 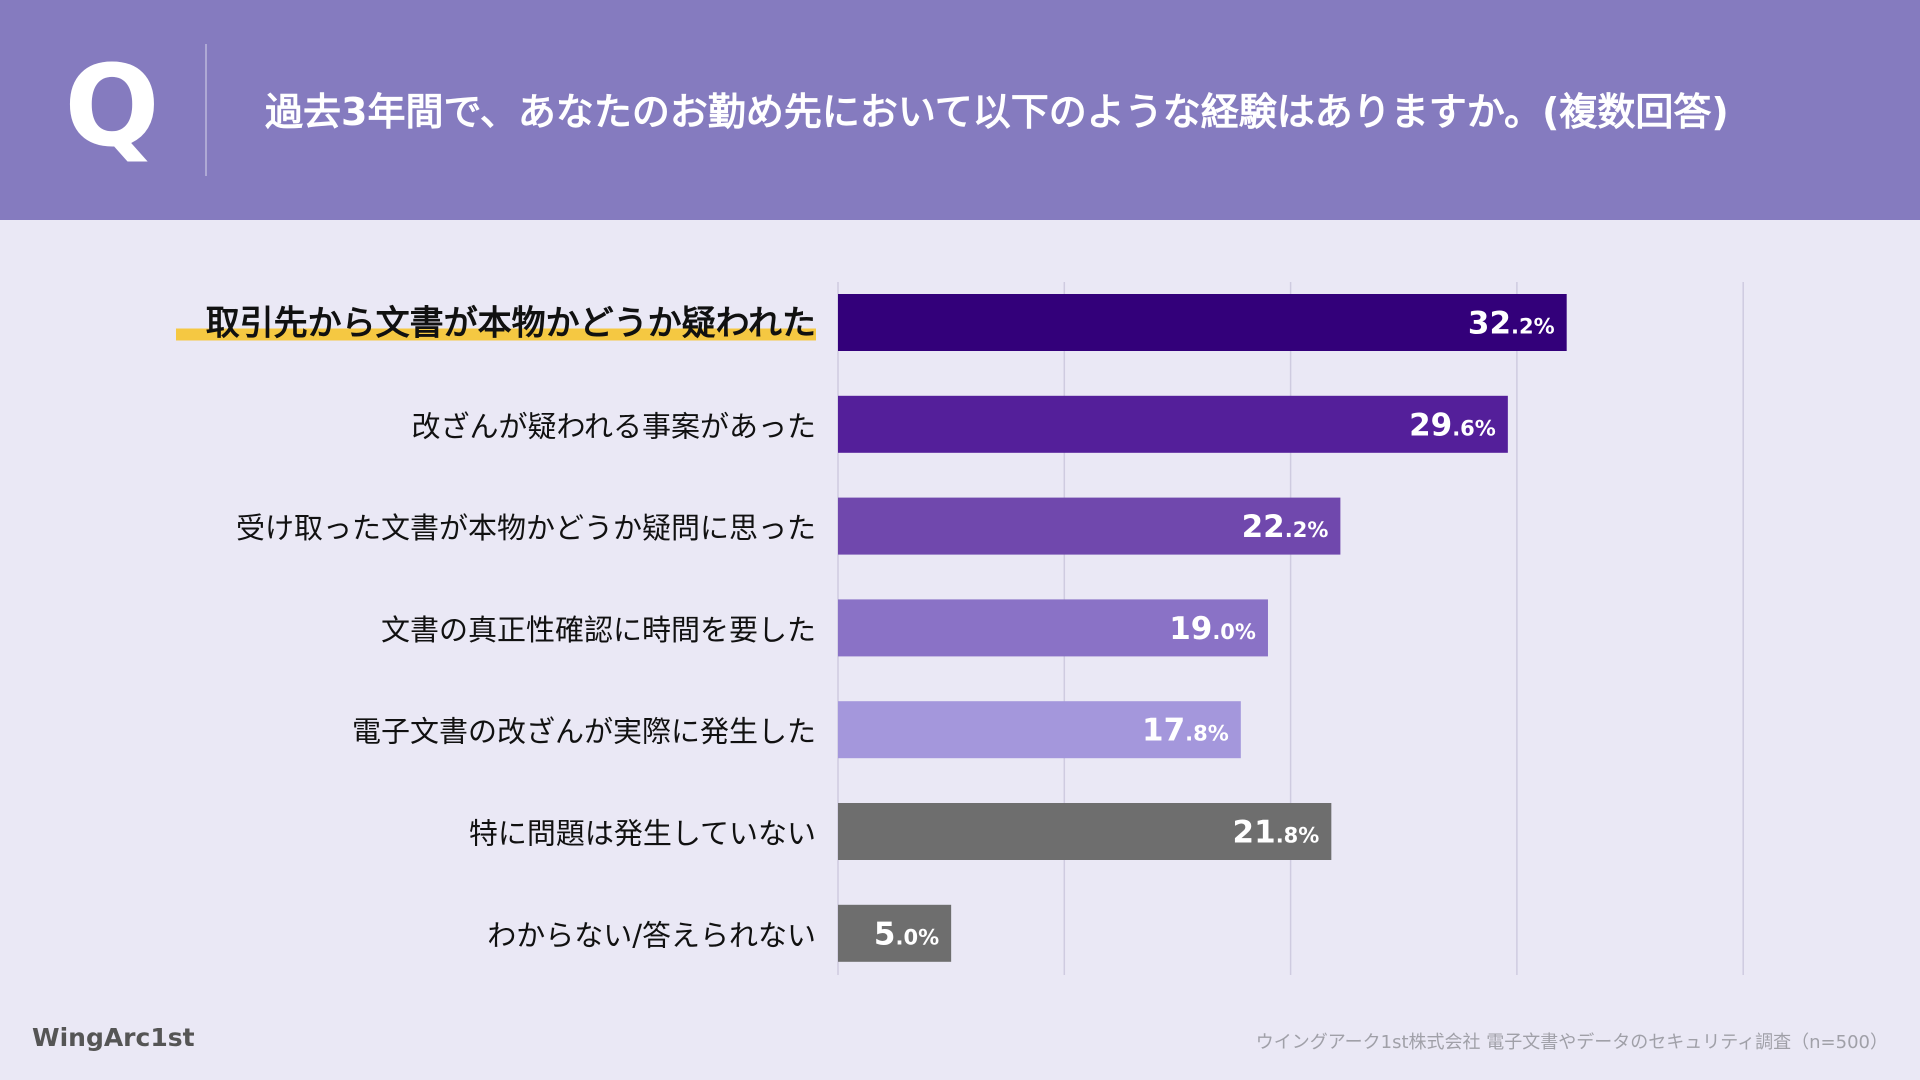 What do you see at coordinates (598, 630) in the screenshot?
I see `category-label: 文書の真正性確認に時間を要した` at bounding box center [598, 630].